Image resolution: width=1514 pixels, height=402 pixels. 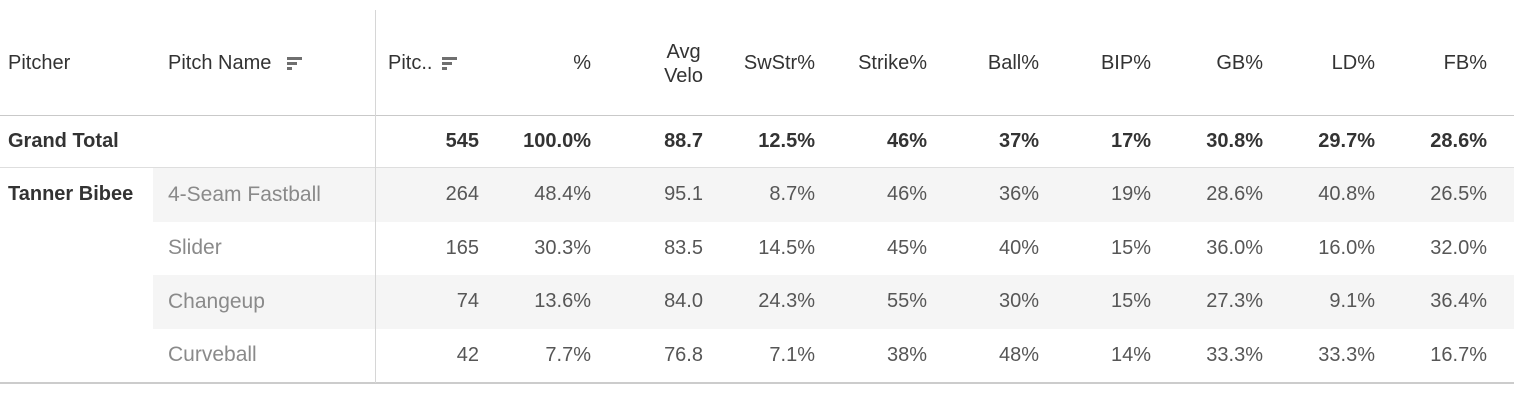 What do you see at coordinates (786, 247) in the screenshot?
I see `cell-swstr: 14.5%` at bounding box center [786, 247].